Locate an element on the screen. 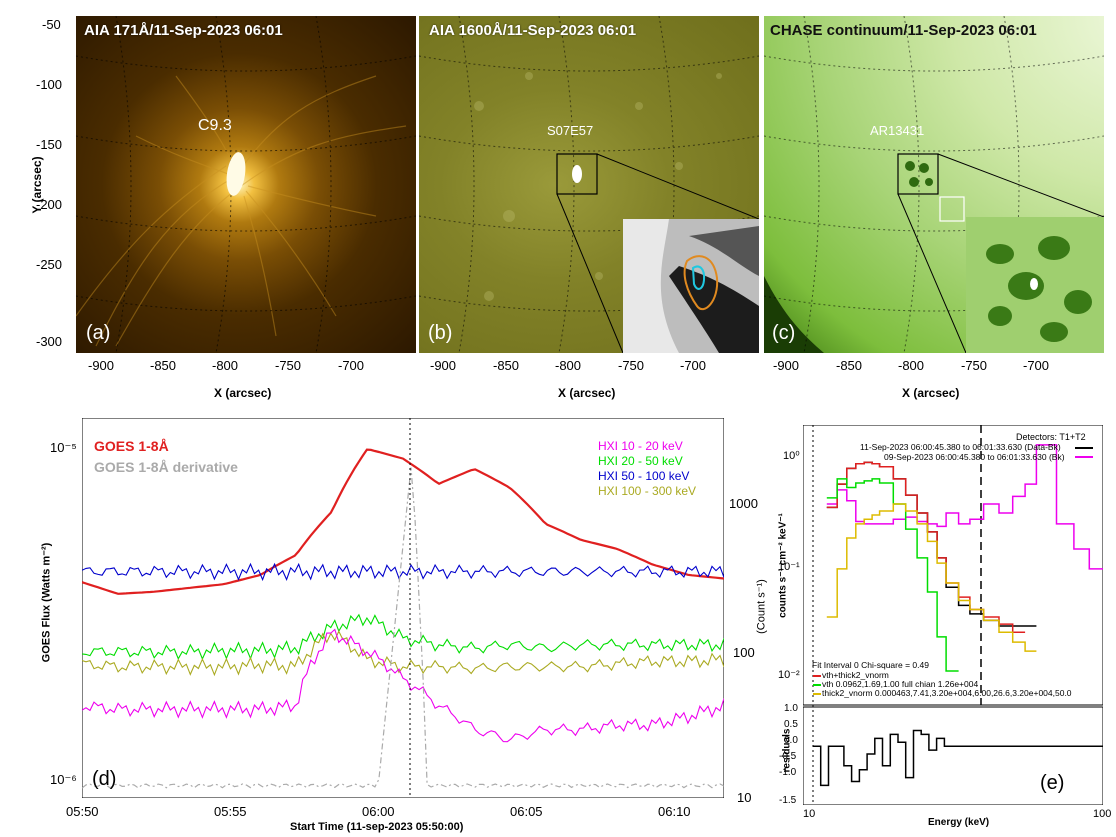  panel-d-x-tick: 05:55 is located at coordinates (230, 811).